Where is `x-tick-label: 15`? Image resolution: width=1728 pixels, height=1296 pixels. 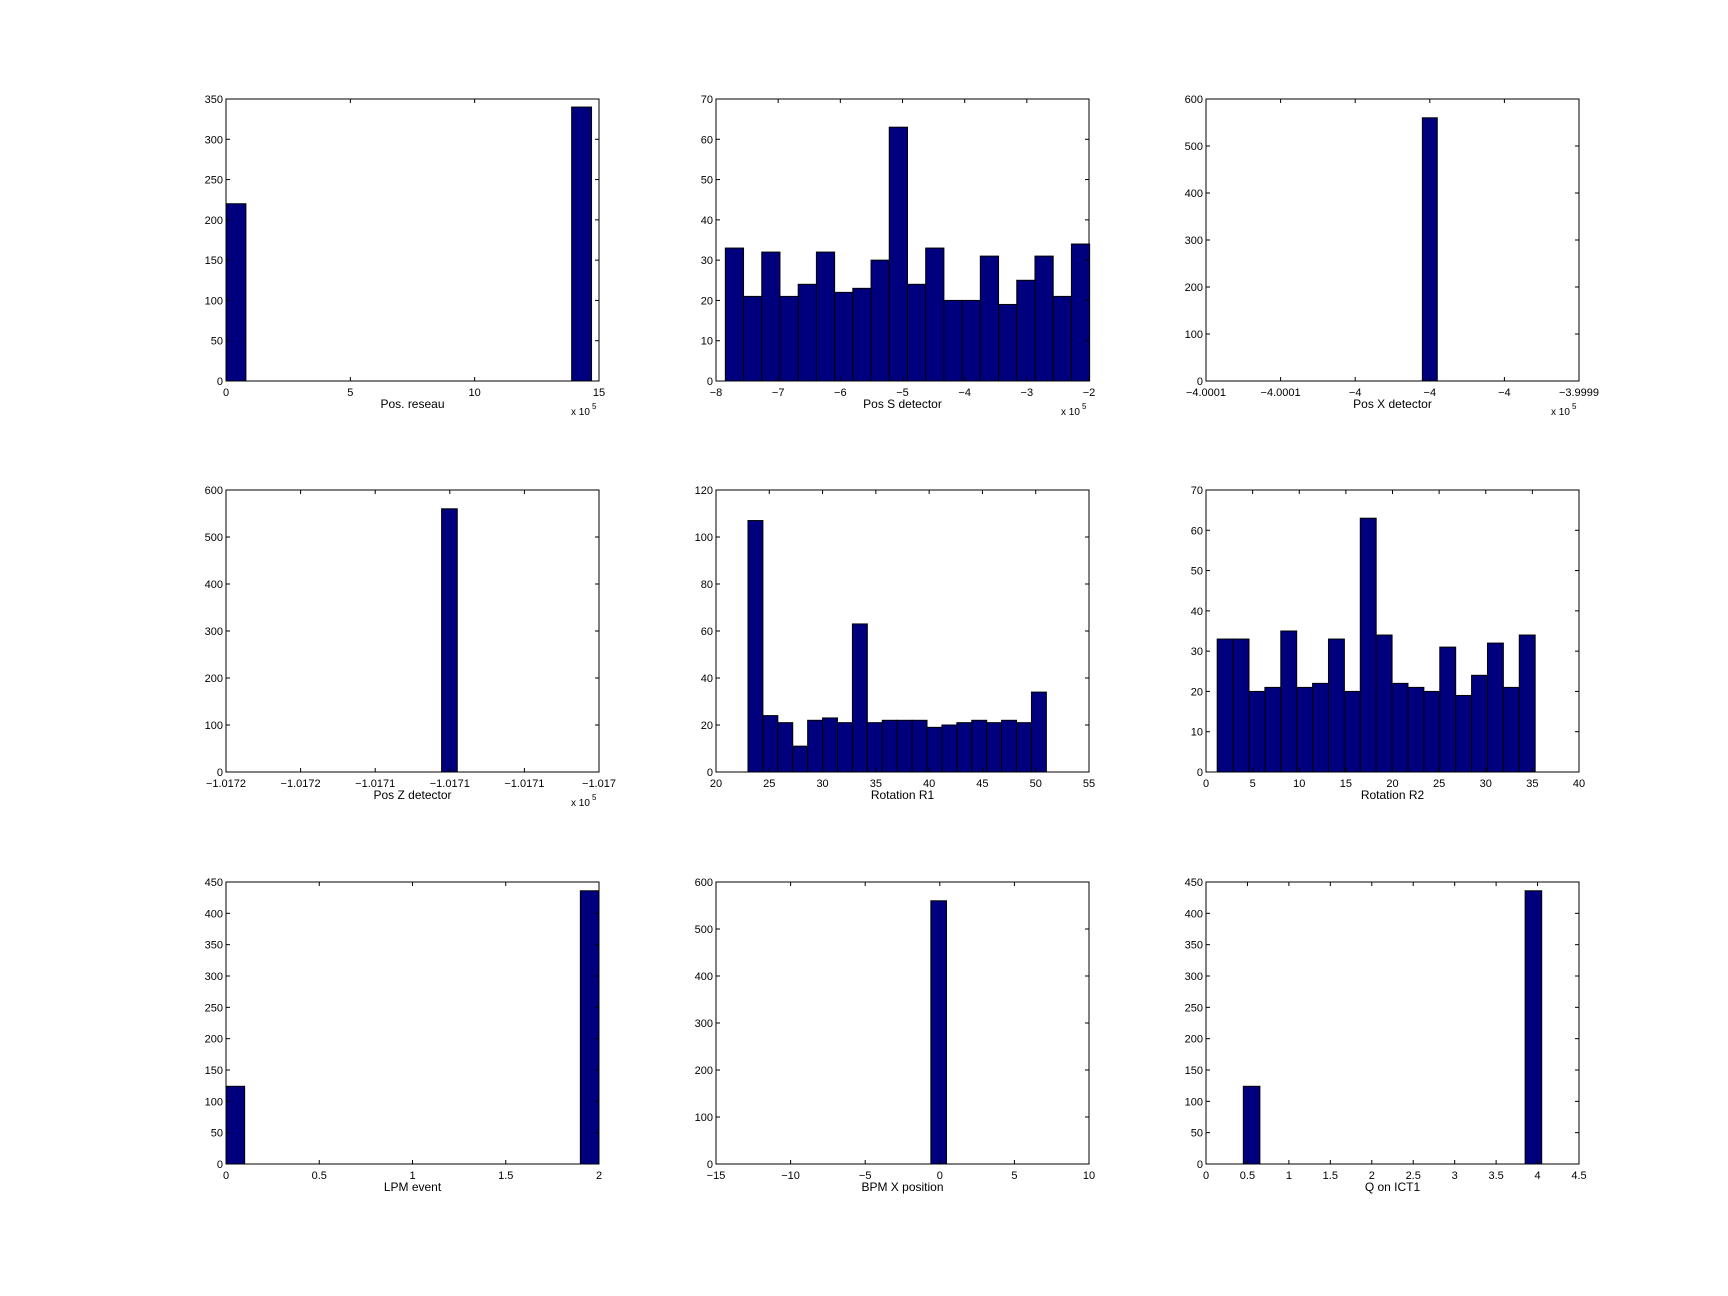
x-tick-label: 15 is located at coordinates (599, 393).